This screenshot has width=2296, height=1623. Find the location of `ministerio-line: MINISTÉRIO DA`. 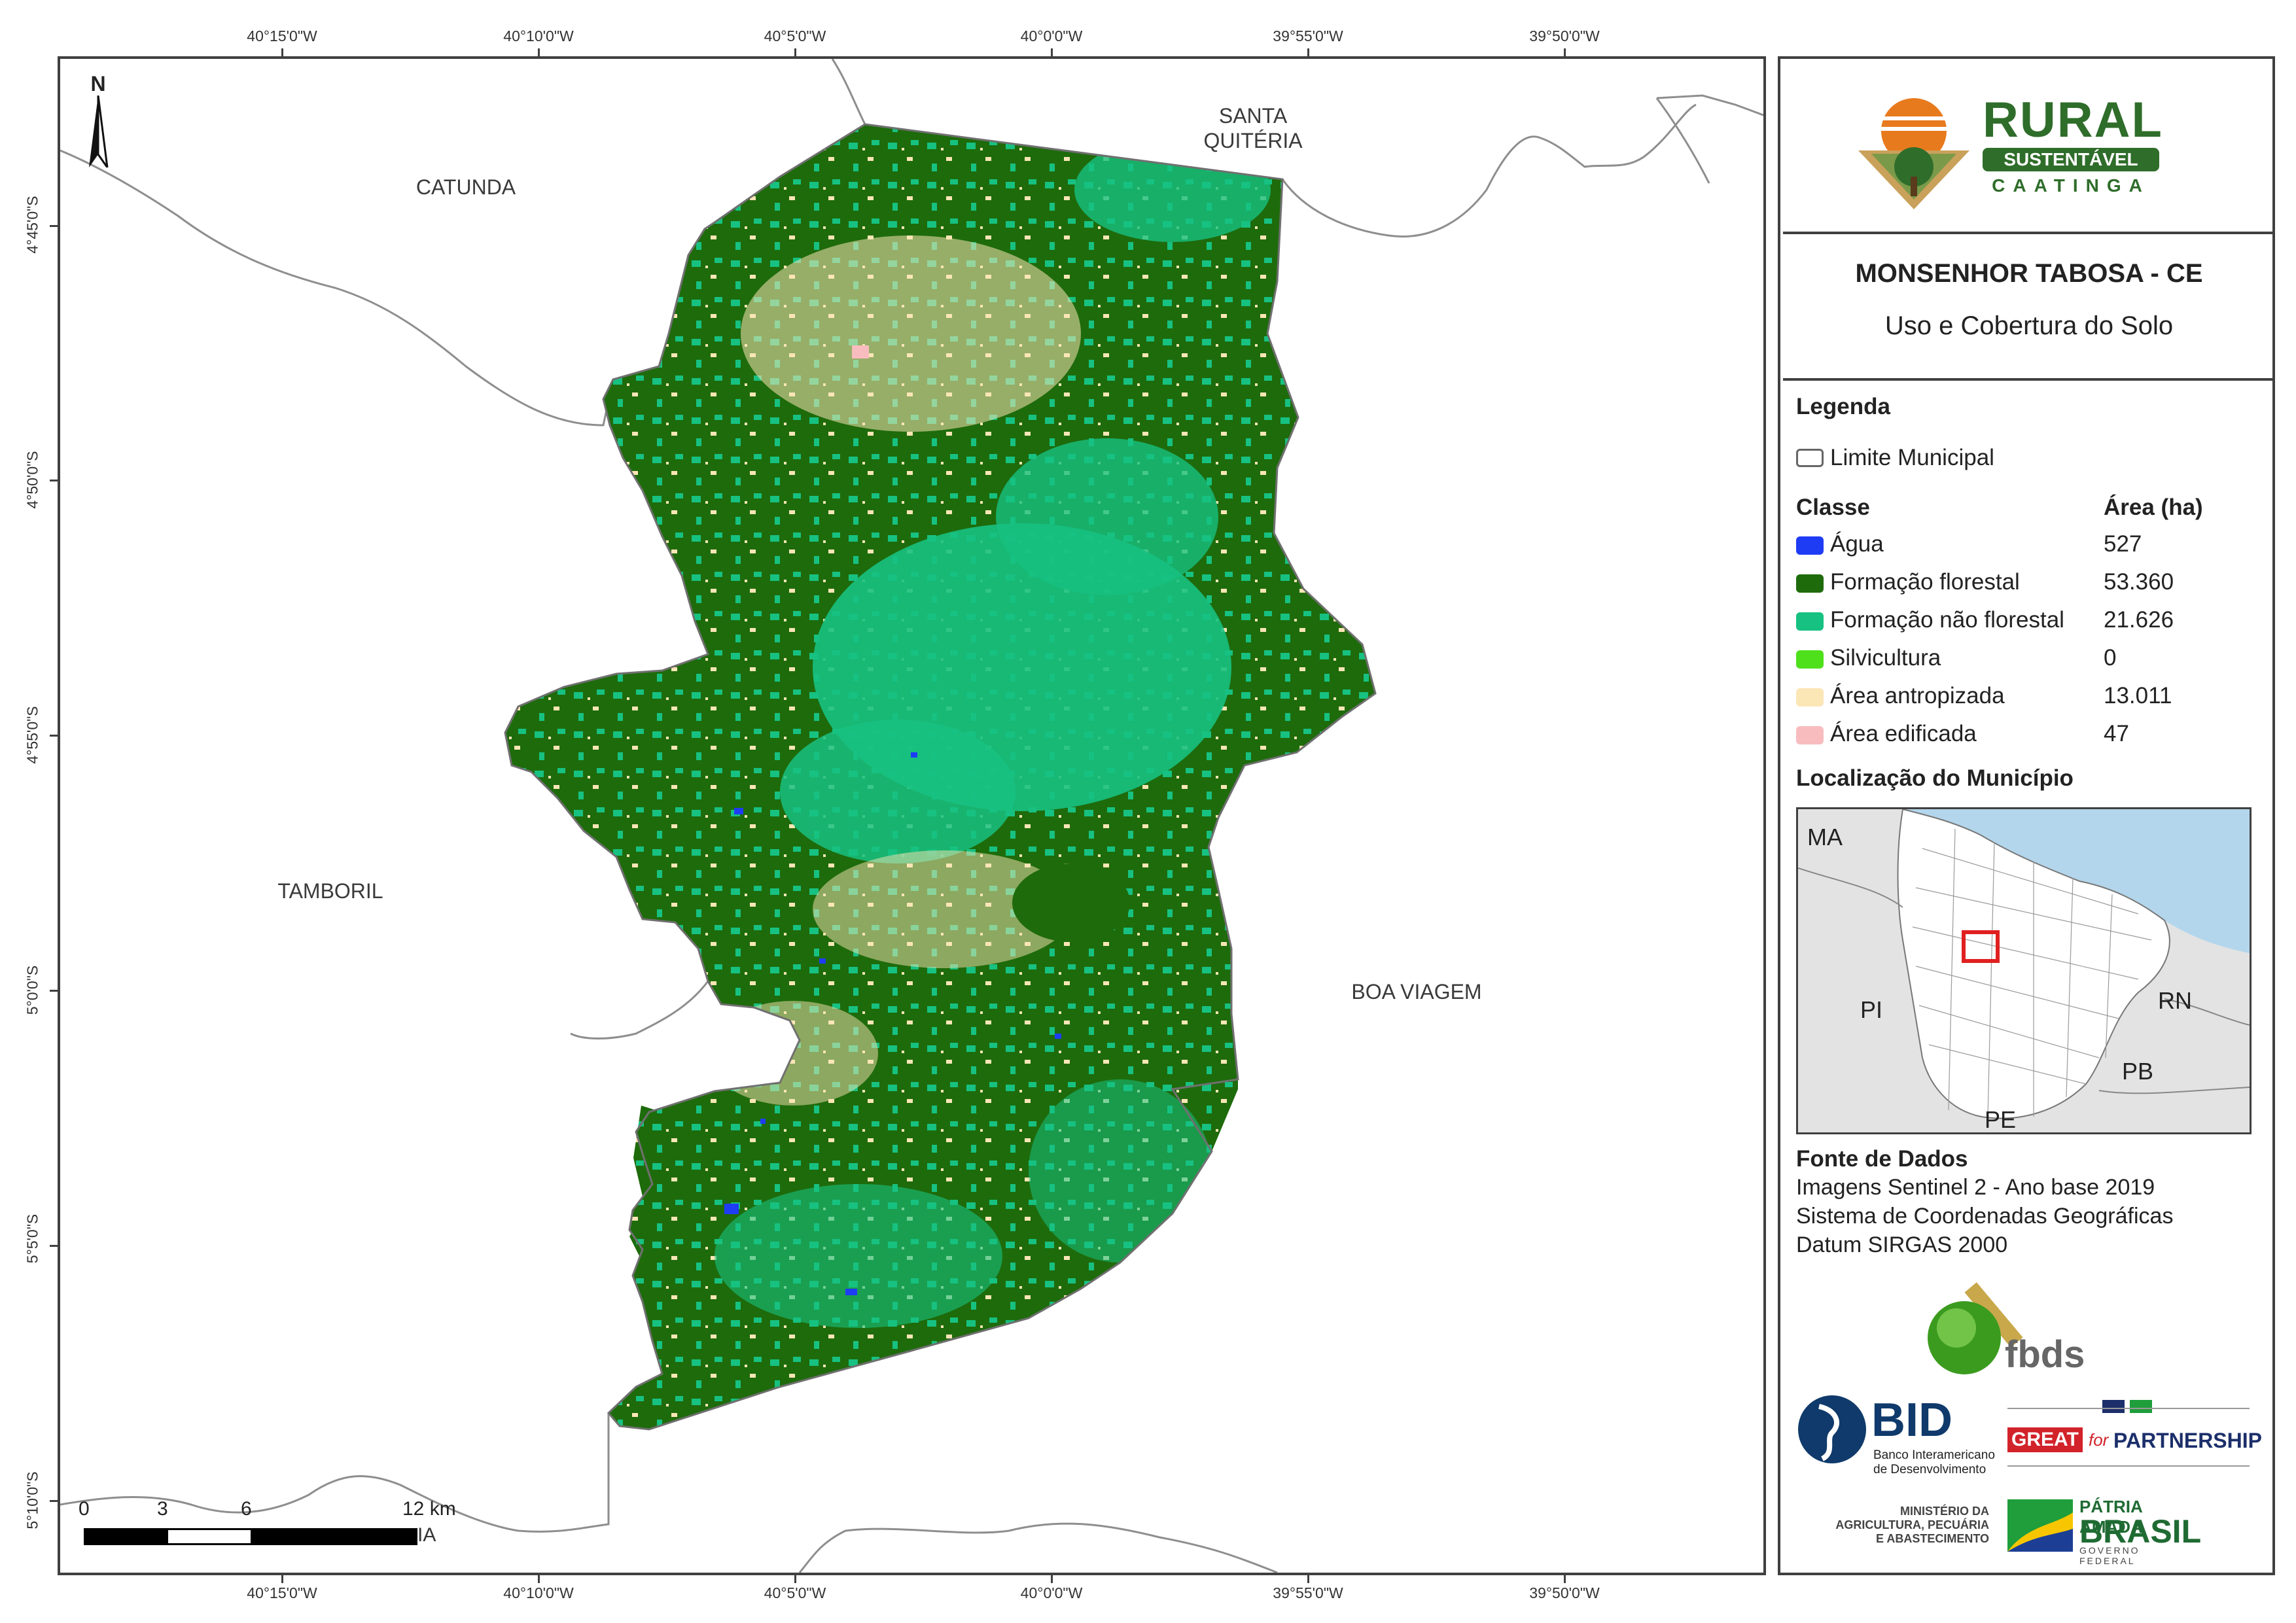

ministerio-line: MINISTÉRIO DA is located at coordinates (1944, 1511).